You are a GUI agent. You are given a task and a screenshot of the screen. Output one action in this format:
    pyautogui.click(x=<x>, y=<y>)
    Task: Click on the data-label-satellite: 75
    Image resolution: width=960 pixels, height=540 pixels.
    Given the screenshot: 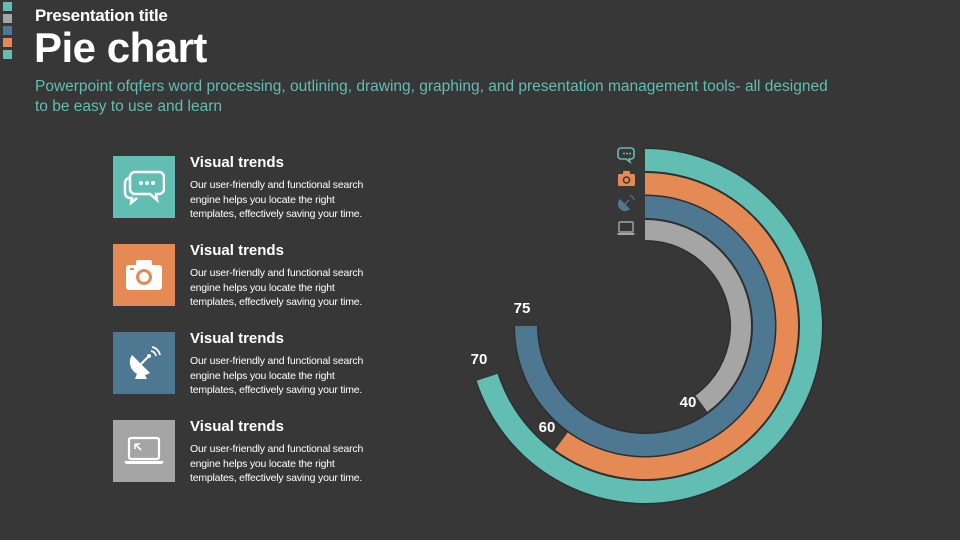 What is the action you would take?
    pyautogui.click(x=522, y=308)
    